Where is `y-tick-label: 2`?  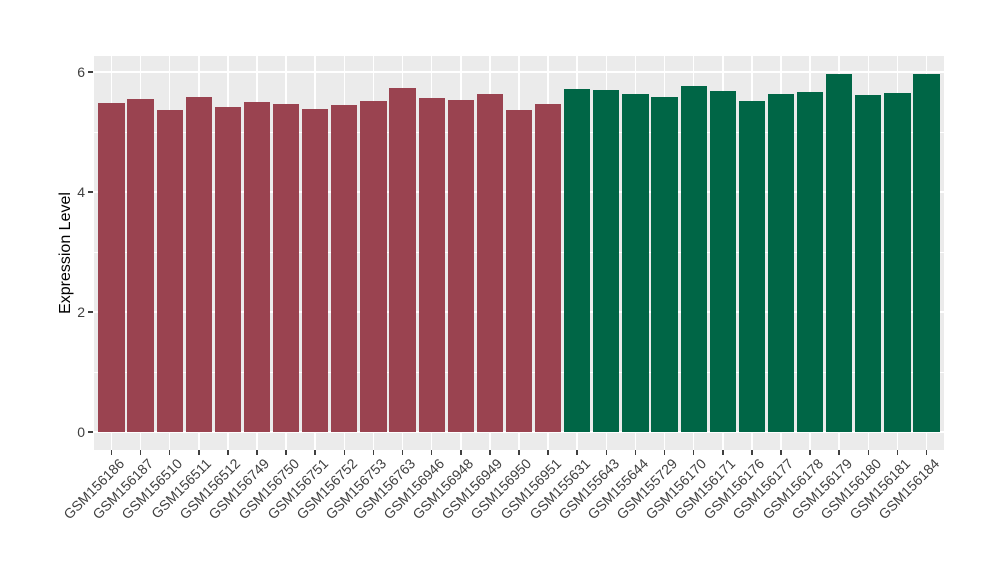
y-tick-label: 2 is located at coordinates (81, 312).